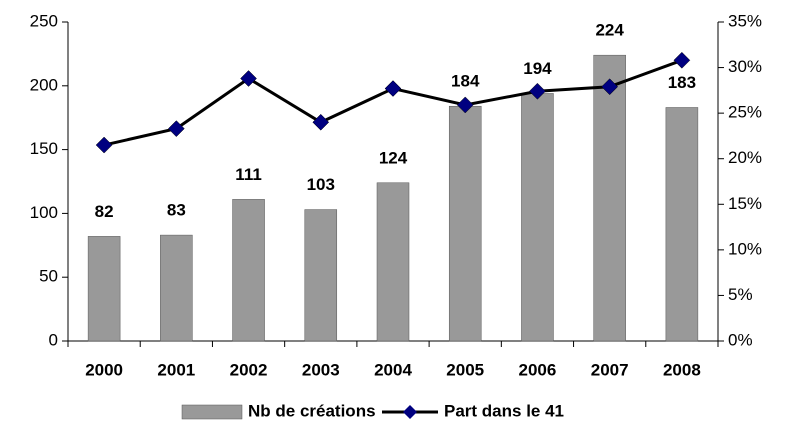  I want to click on x-tick-label: 2002, so click(249, 369).